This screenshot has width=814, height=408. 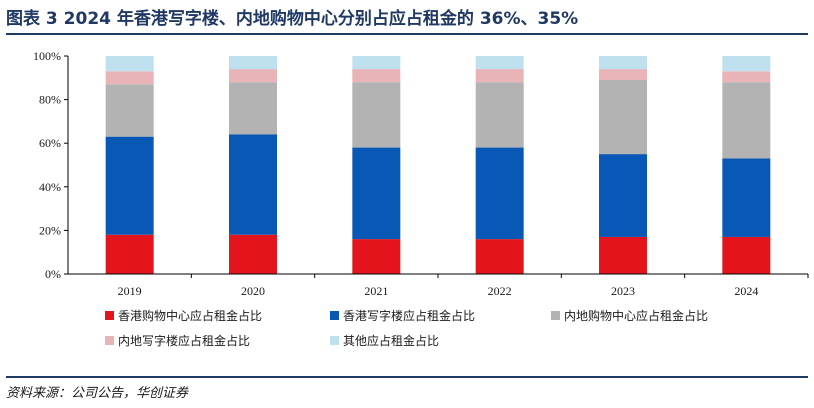 I want to click on bar-segment-2024-s3, so click(x=746, y=120).